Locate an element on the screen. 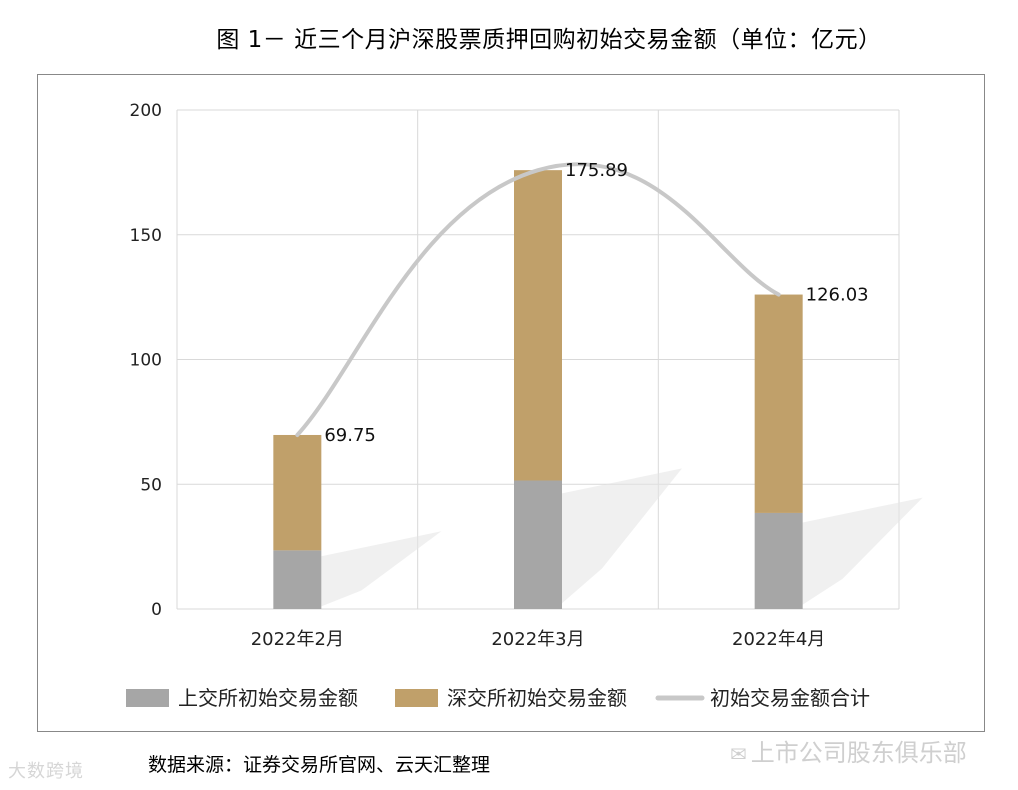  legend-label: 上交所初始交易金额 is located at coordinates (268, 698).